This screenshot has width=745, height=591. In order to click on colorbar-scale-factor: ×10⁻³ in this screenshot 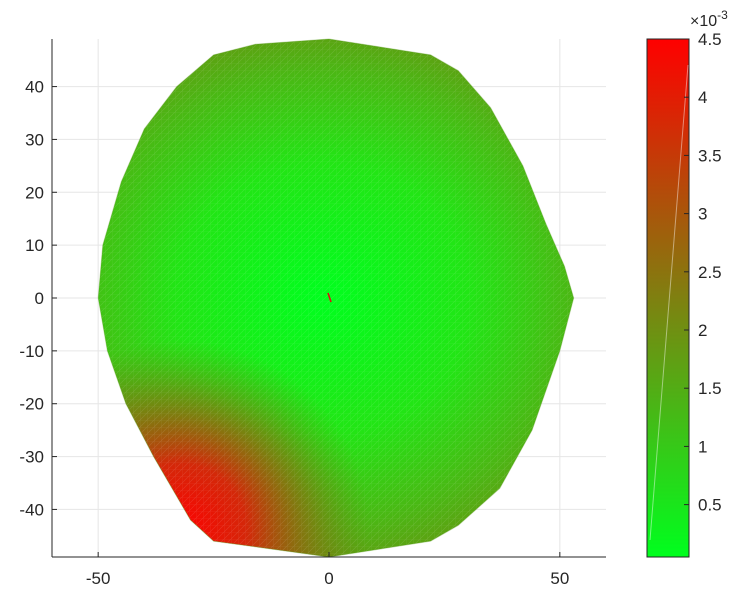, I will do `click(709, 19)`.